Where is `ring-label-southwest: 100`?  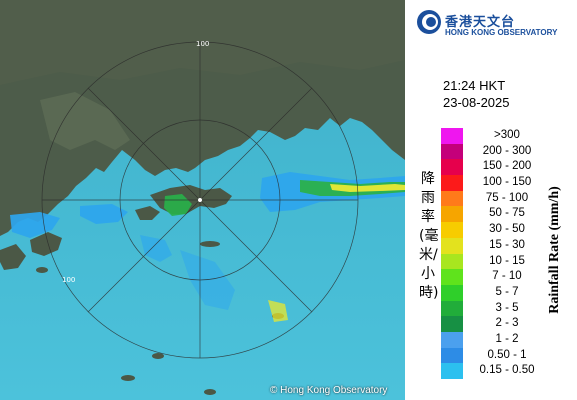
ring-label-southwest: 100 is located at coordinates (69, 280).